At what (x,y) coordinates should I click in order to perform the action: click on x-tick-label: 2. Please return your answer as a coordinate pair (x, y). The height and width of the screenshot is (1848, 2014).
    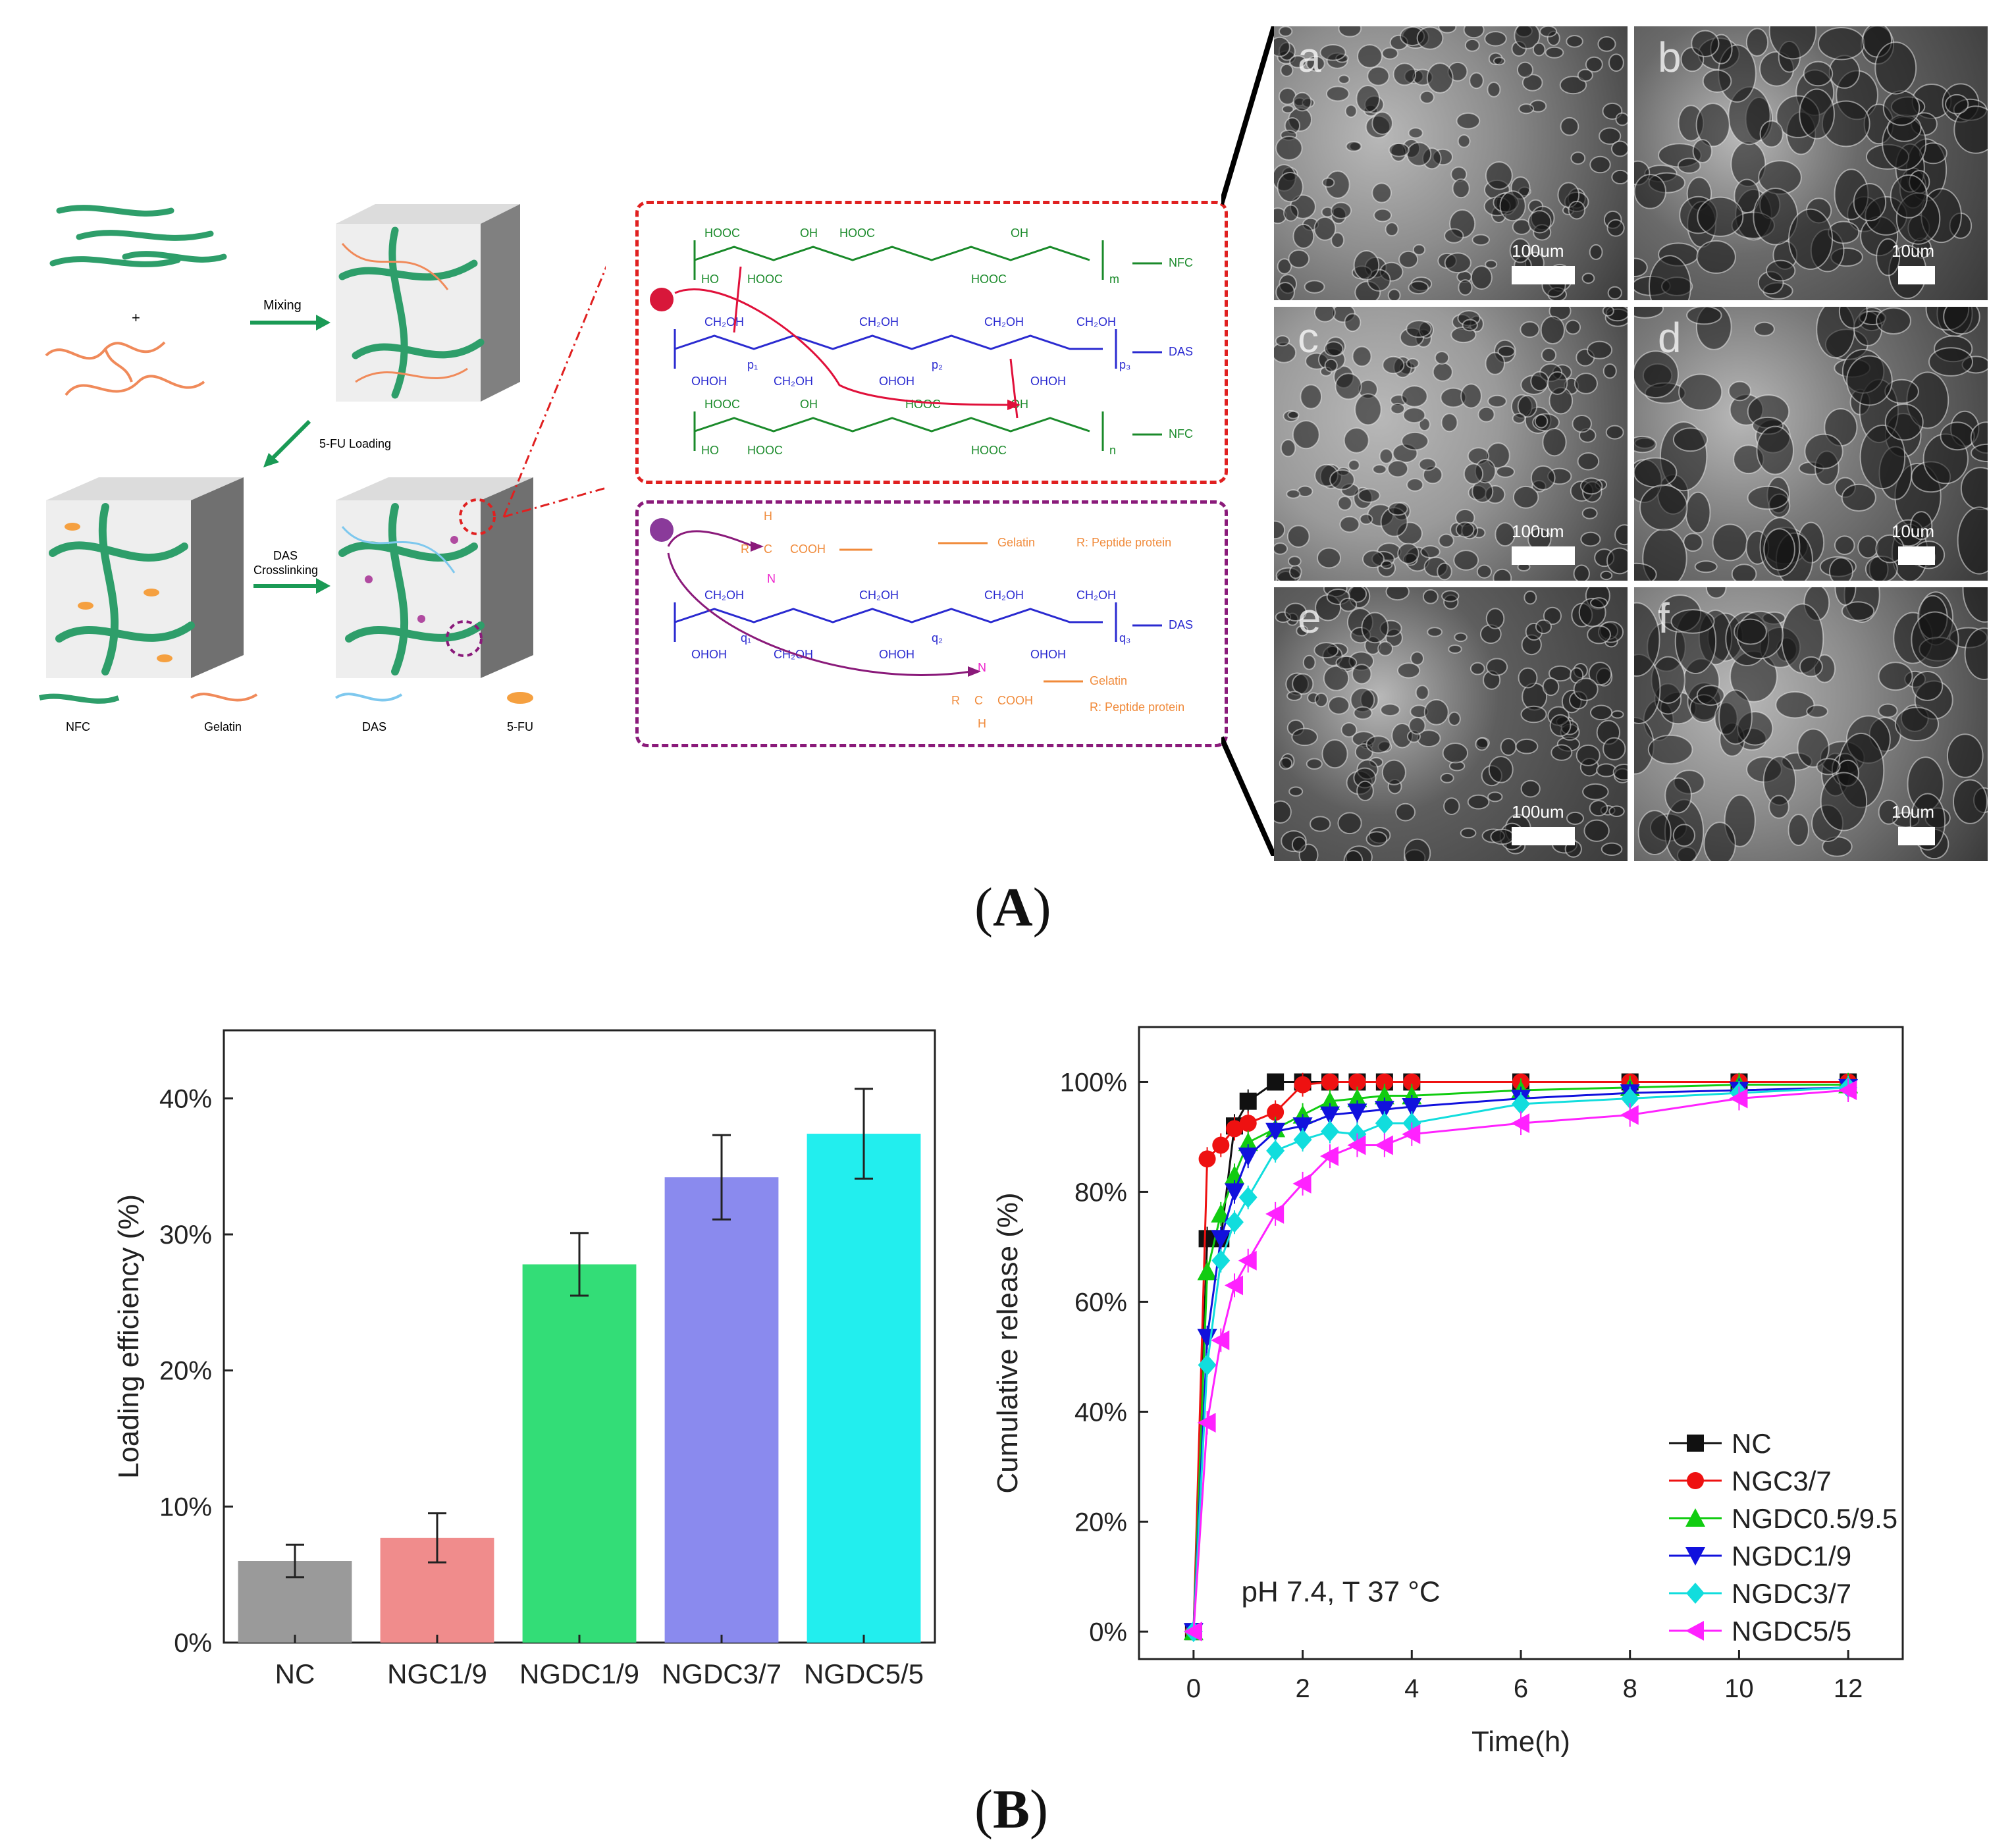
    Looking at the image, I should click on (1302, 1688).